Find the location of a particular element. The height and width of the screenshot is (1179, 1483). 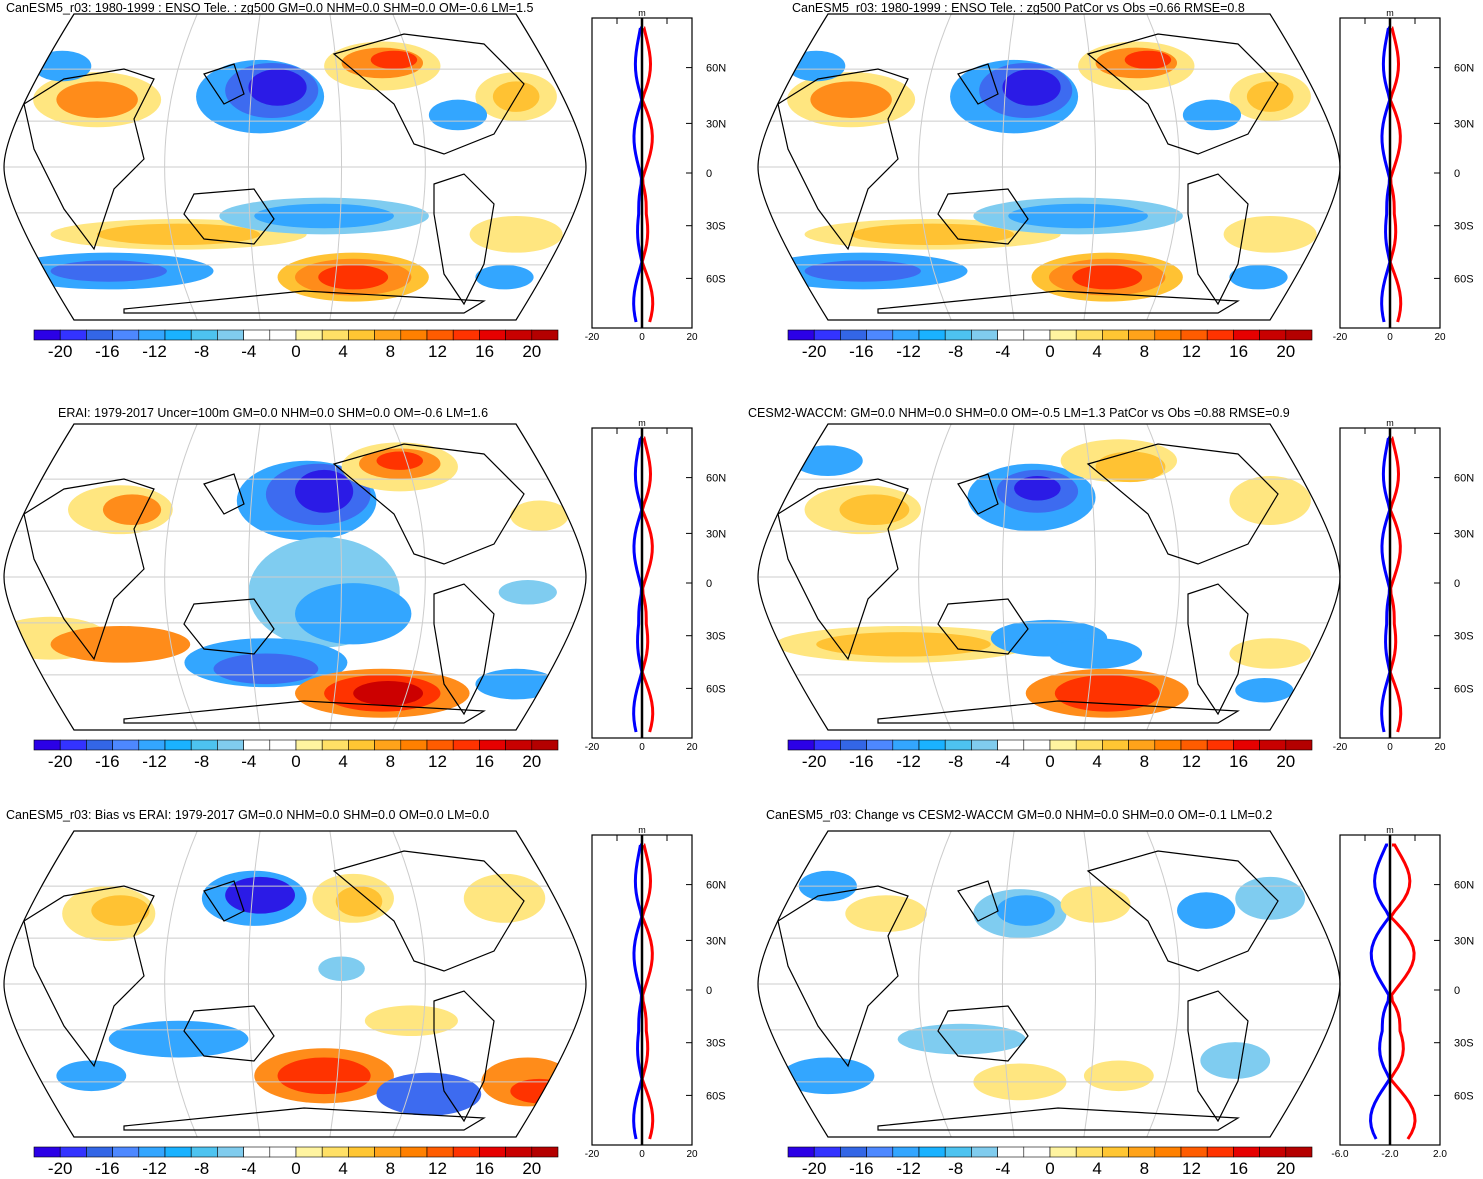

profile-line-positive is located at coordinates (1395, 584).